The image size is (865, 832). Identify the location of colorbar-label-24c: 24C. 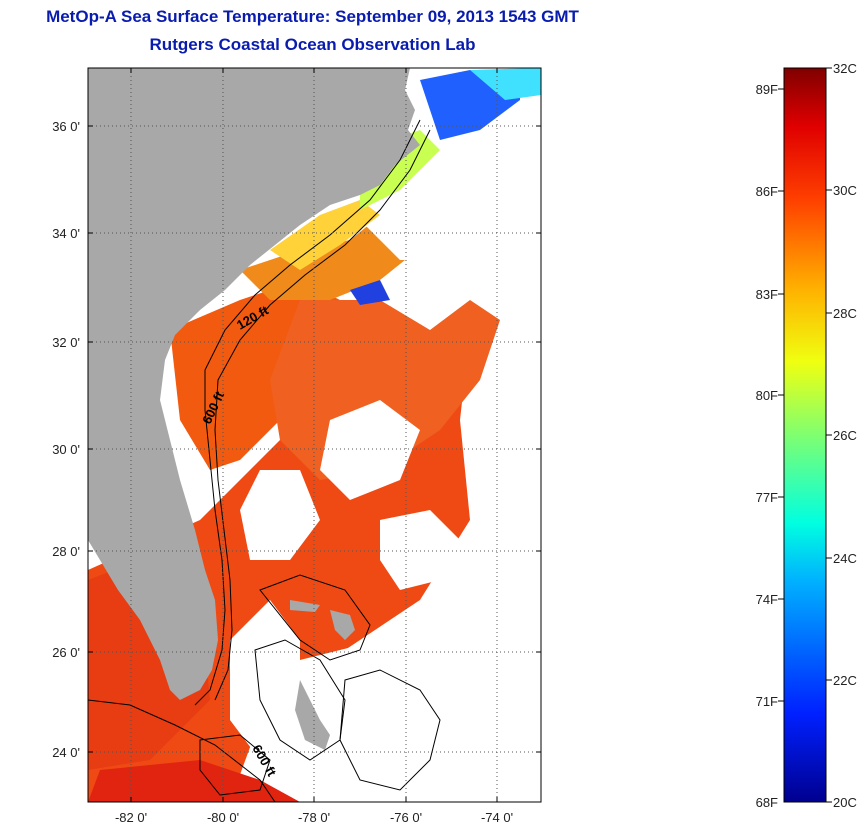
(845, 558).